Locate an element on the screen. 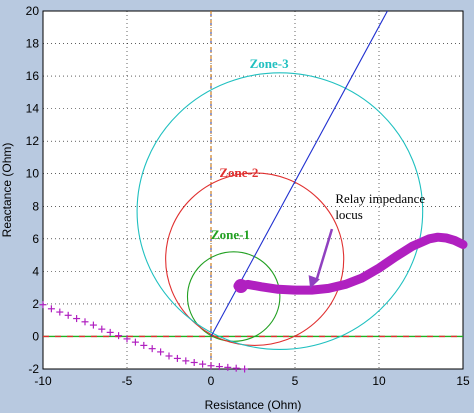 The height and width of the screenshot is (413, 474). x-tick-label: -10 is located at coordinates (43, 381).